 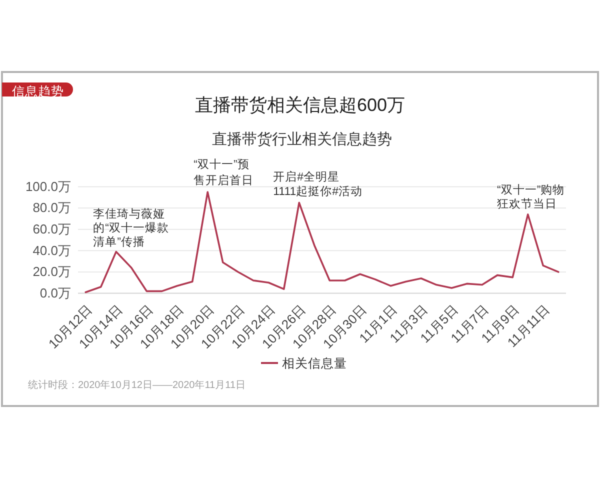 What do you see at coordinates (300, 105) in the screenshot?
I see `chart-title: 直播带货相关信息超600万` at bounding box center [300, 105].